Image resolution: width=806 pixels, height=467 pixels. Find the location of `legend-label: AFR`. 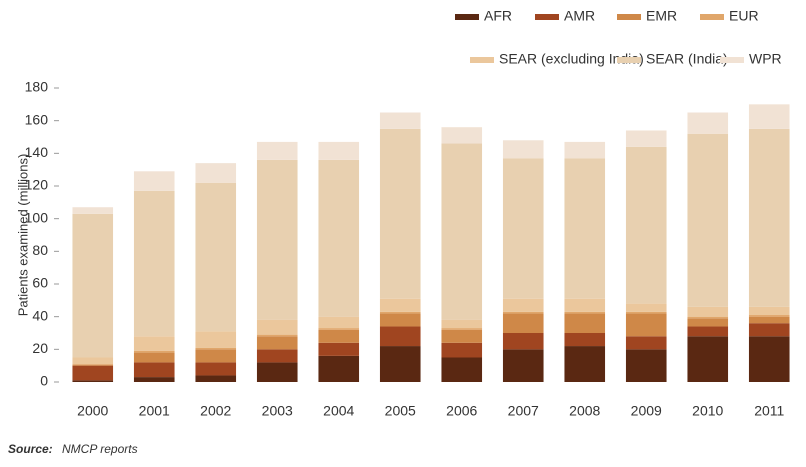

legend-label: AFR is located at coordinates (498, 16).